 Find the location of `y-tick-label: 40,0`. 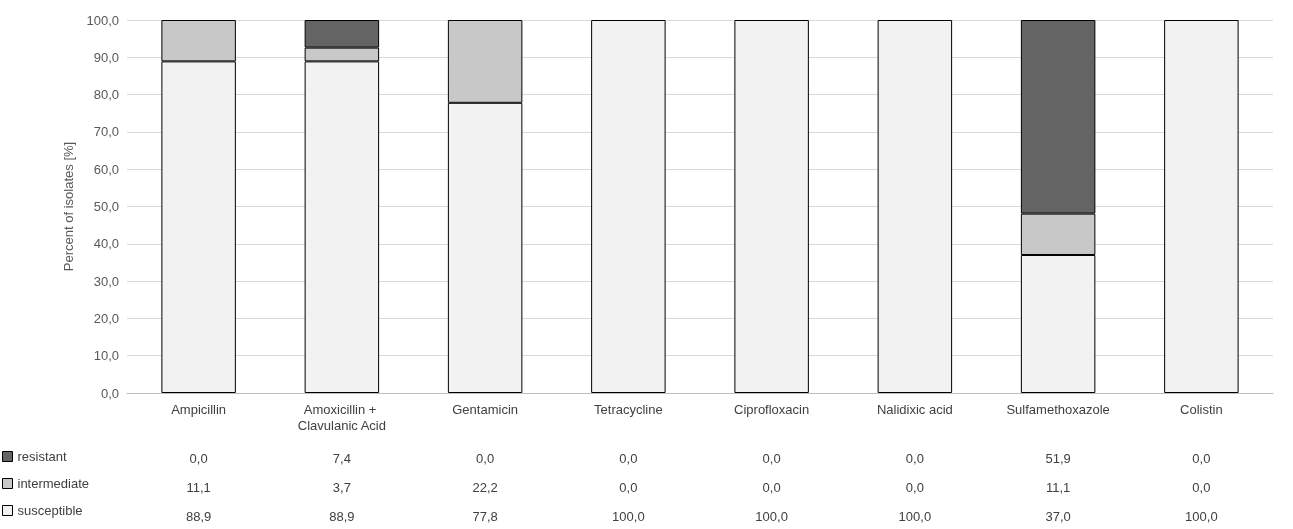

y-tick-label: 40,0 is located at coordinates (106, 244).